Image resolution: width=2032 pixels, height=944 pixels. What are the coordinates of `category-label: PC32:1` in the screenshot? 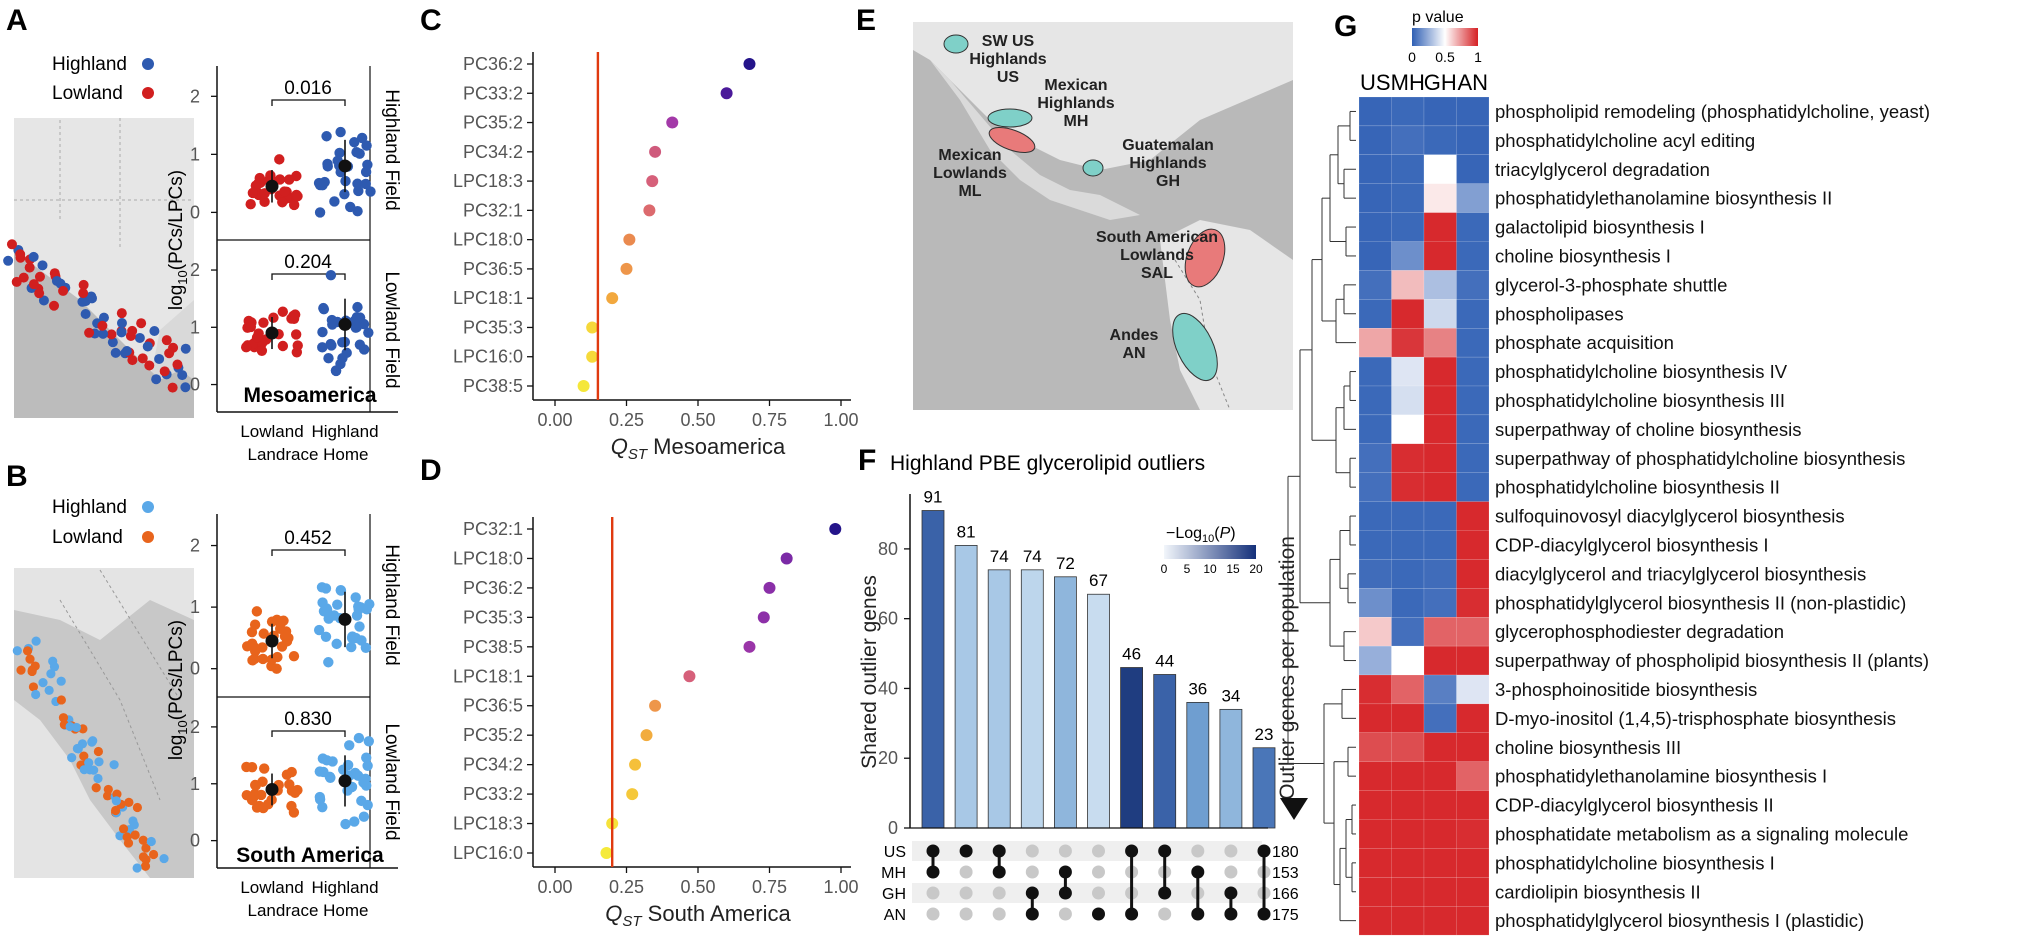 It's located at (493, 529).